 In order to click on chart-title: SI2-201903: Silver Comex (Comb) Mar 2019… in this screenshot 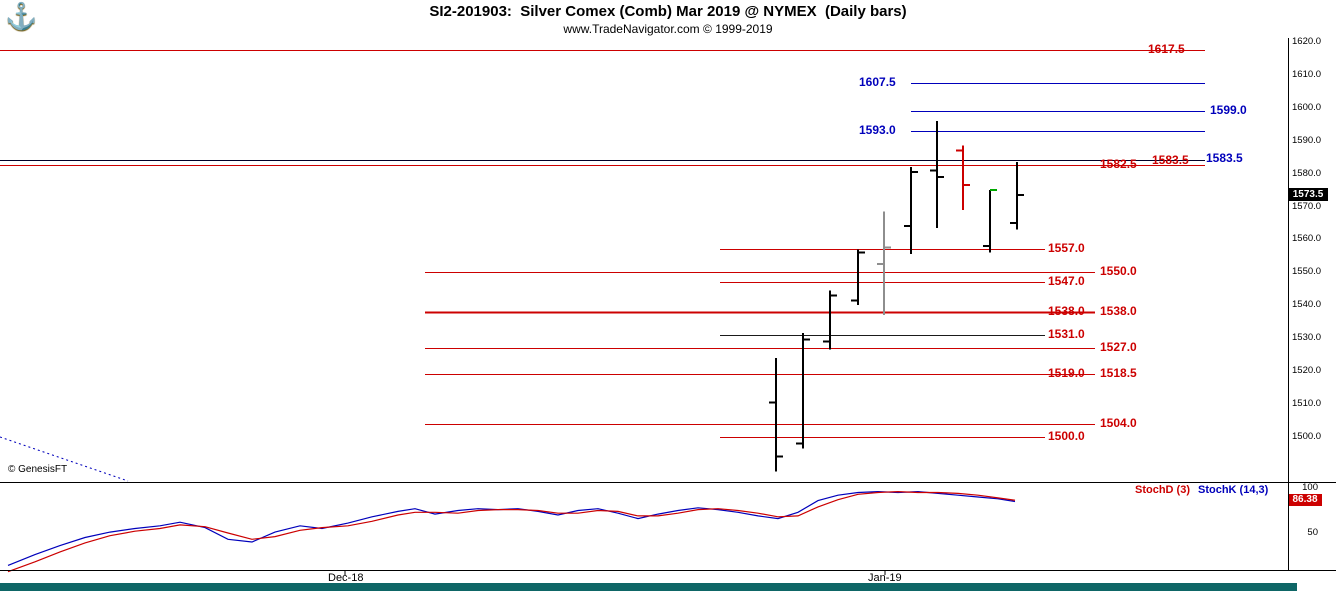, I will do `click(668, 11)`.